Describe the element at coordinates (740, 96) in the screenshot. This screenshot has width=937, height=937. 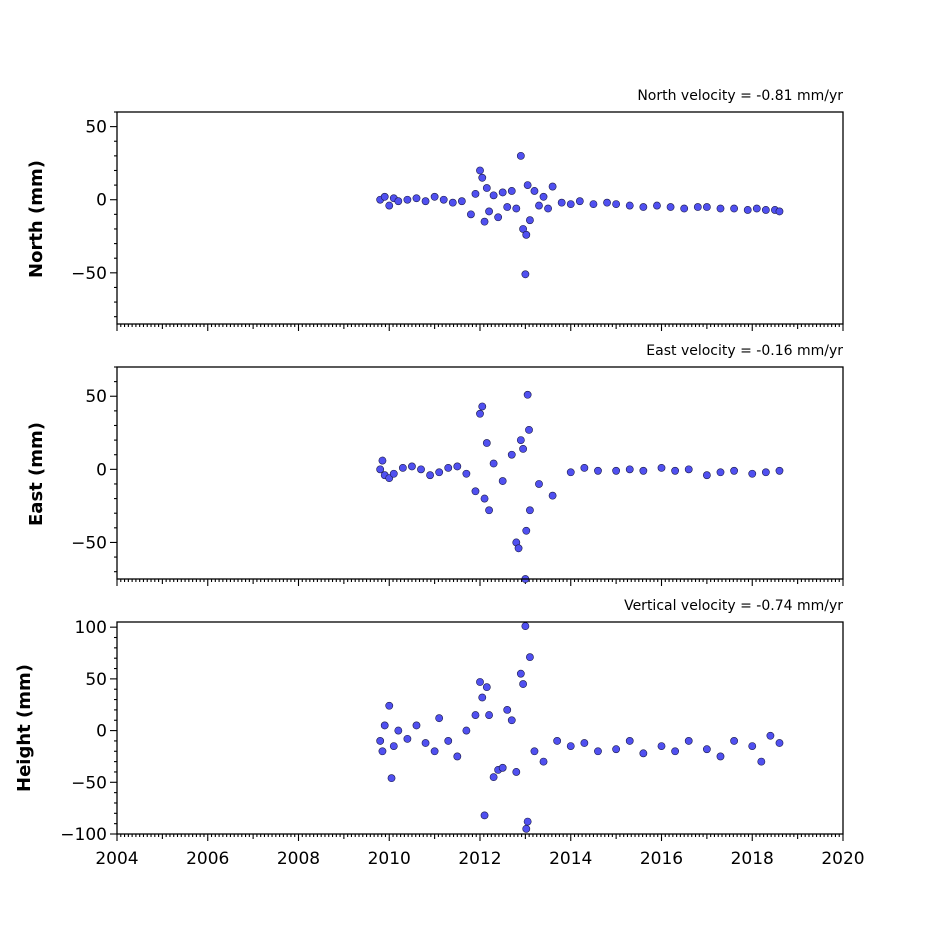
I see `north-velocity-annotation: North velocity = -0.81 mm/yr` at that location.